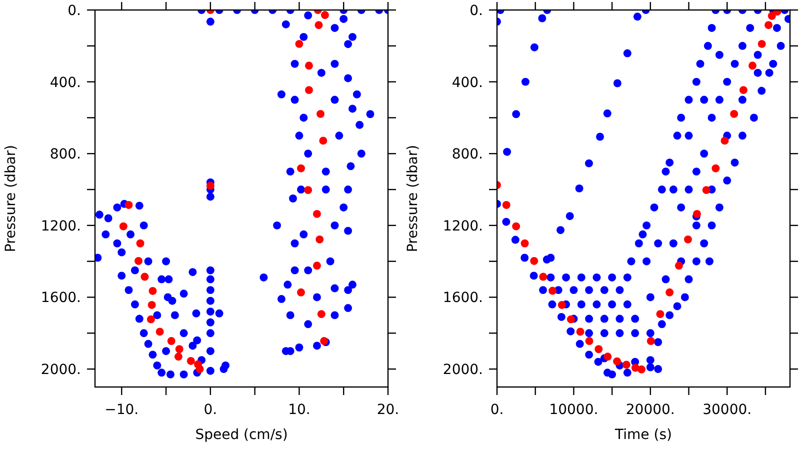  Describe the element at coordinates (388, 410) in the screenshot. I see `x-tick-label: 20.` at that location.